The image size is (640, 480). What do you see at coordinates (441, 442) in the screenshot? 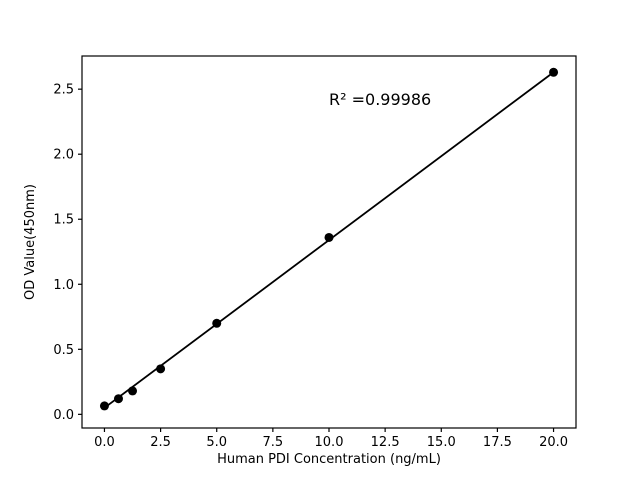
I see `x-tick-label: 15.0` at bounding box center [441, 442].